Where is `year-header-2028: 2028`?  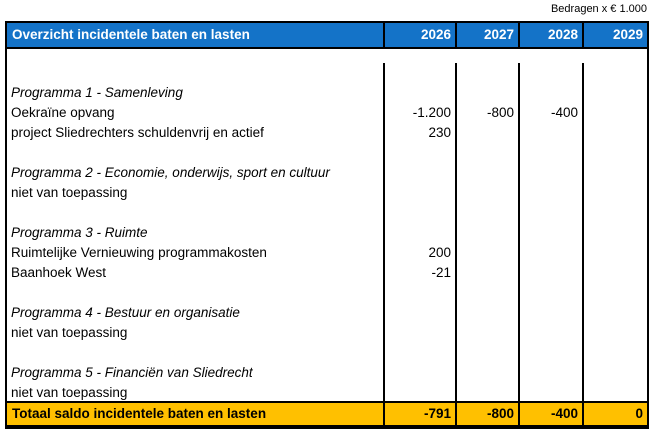 year-header-2028: 2028 is located at coordinates (550, 35).